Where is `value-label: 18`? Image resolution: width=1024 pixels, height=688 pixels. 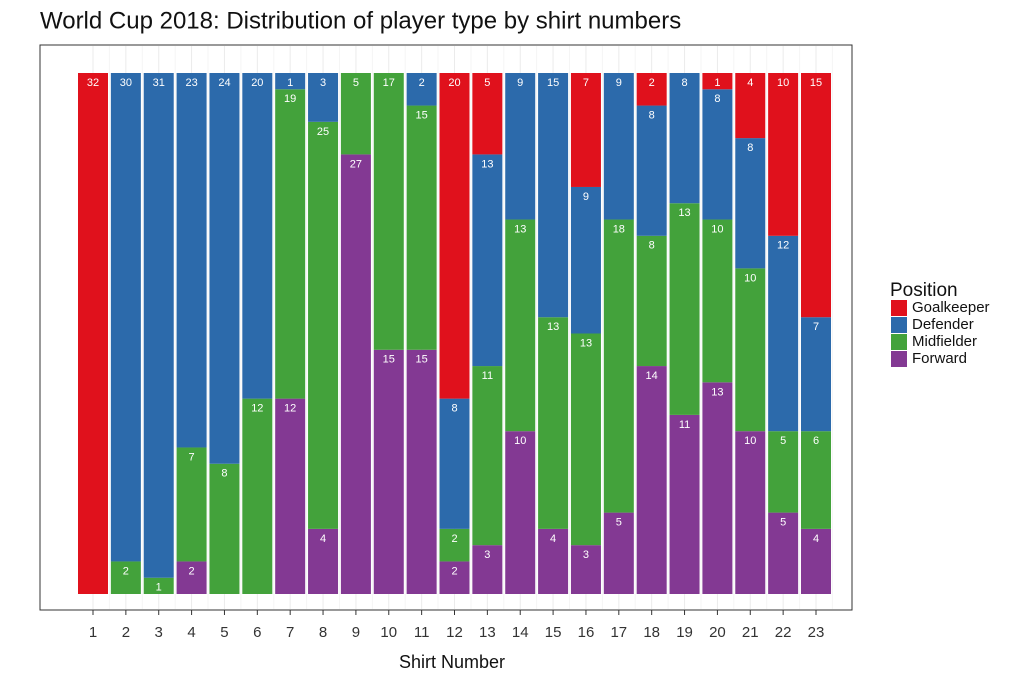 value-label: 18 is located at coordinates (619, 229).